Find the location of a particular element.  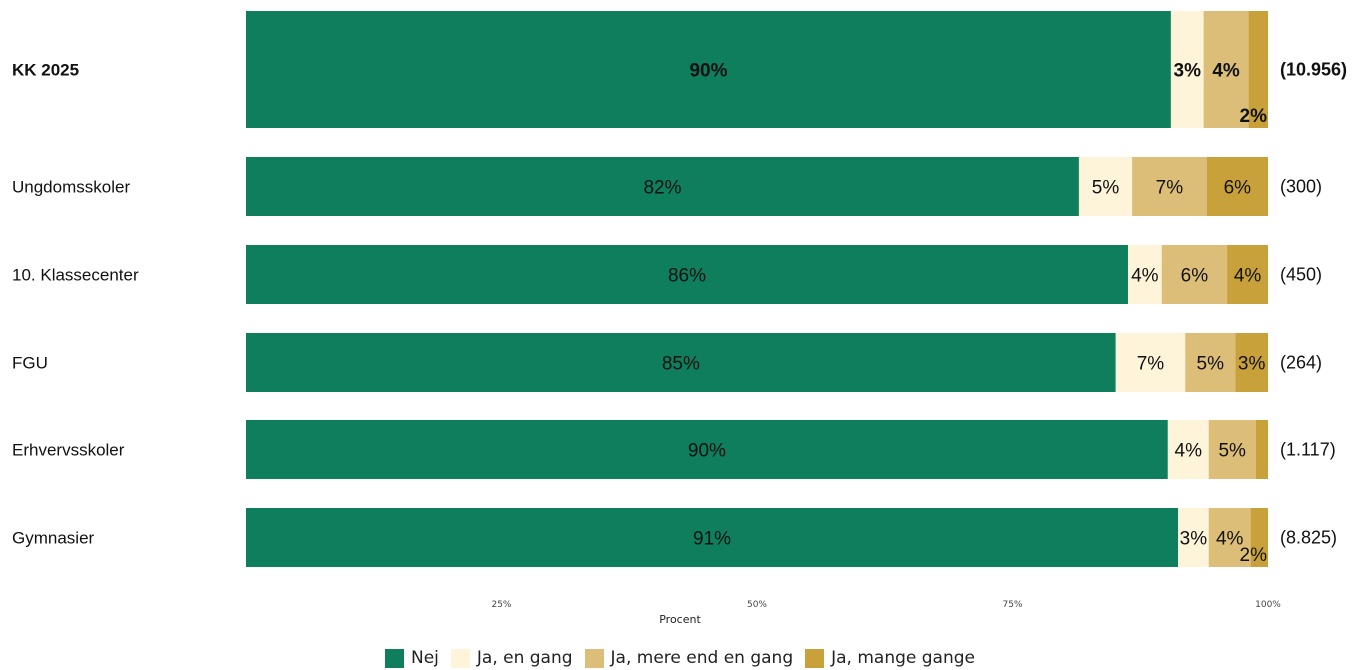

x-axis-title: Procent is located at coordinates (680, 619).